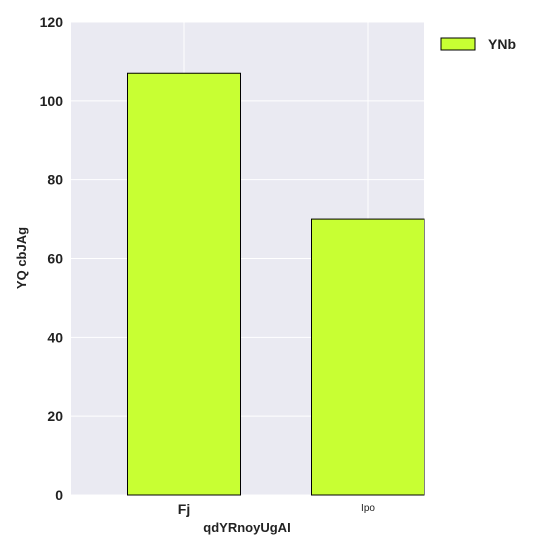 The width and height of the screenshot is (553, 553). What do you see at coordinates (55, 259) in the screenshot?
I see `y-tick-label-60: 60` at bounding box center [55, 259].